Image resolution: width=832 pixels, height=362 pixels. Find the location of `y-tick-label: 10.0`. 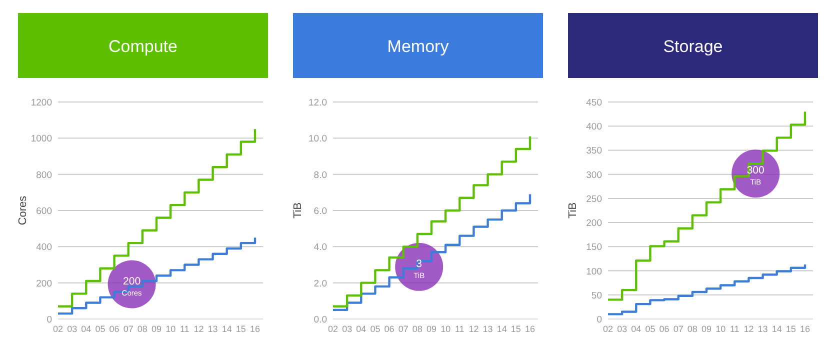

y-tick-label: 10.0 is located at coordinates (317, 139).